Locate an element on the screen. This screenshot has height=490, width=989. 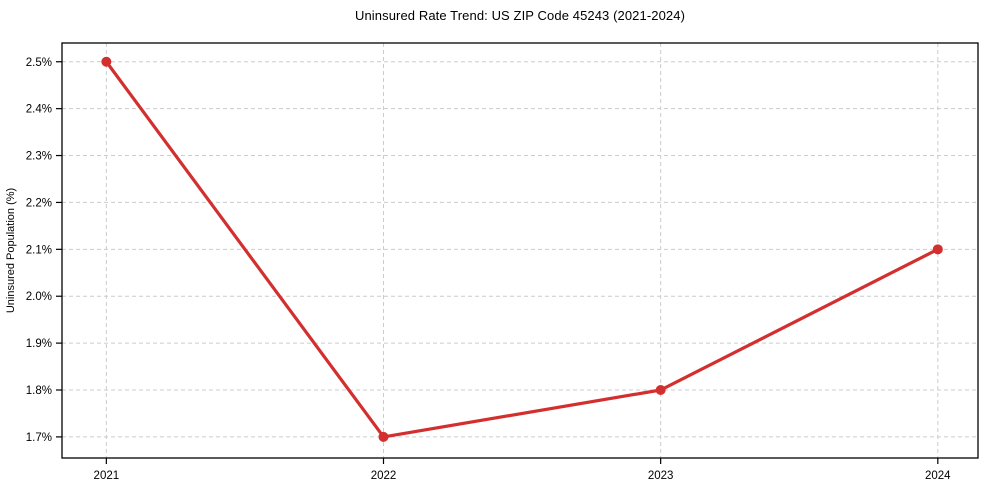
y-tick-label: 2.5% is located at coordinates (39, 63).